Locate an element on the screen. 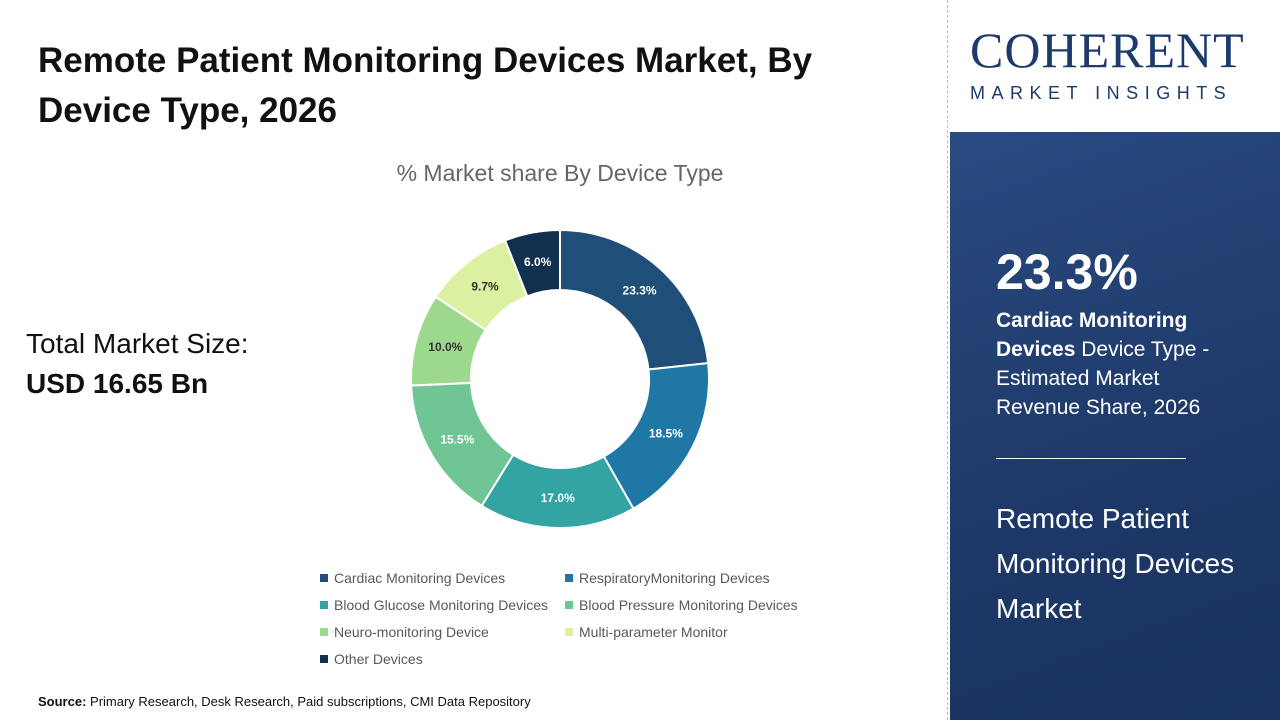 This screenshot has height=720, width=1280. legend-item: Neuro-monitoring Device is located at coordinates (442, 631).